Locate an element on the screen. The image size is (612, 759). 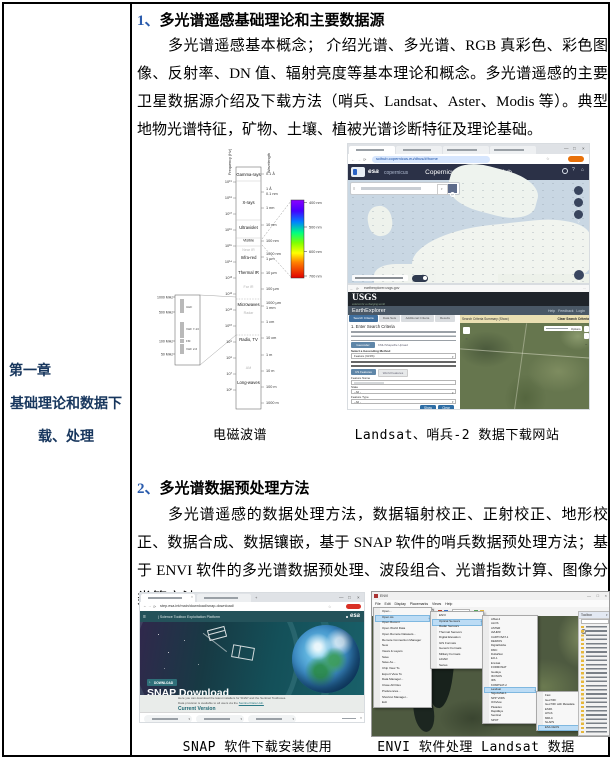
summary-text: Search Criteria Summary (Show) is located at coordinates (485, 319).